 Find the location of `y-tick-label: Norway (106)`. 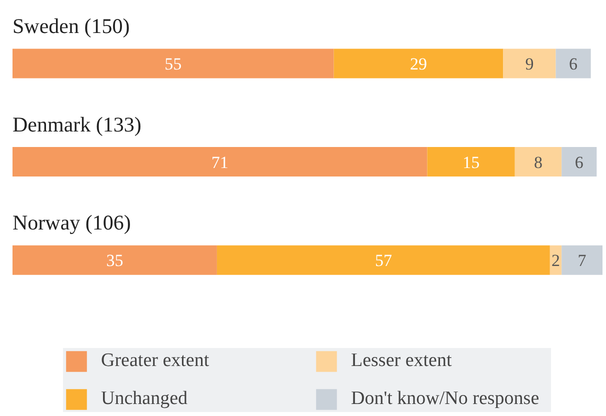

y-tick-label: Norway (106) is located at coordinates (71, 222).